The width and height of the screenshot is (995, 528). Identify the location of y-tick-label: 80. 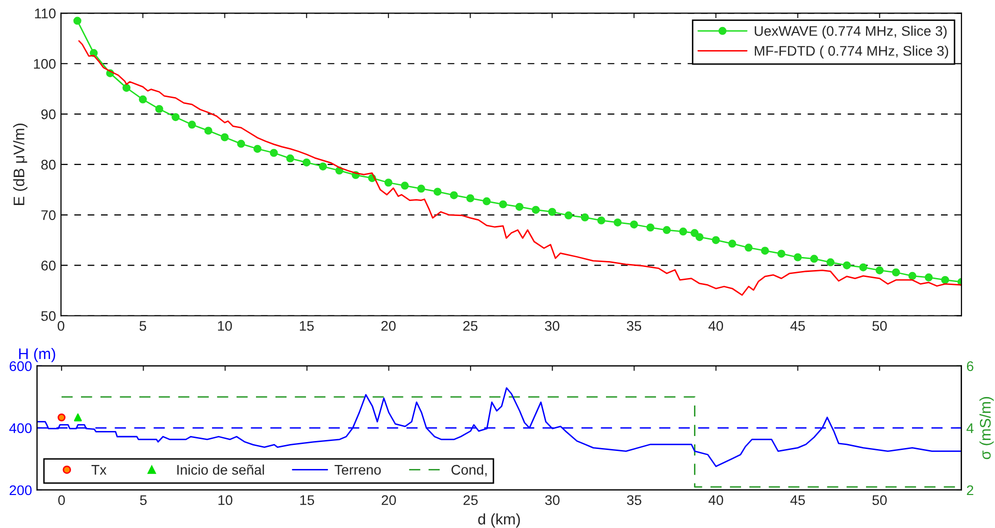
(48, 165).